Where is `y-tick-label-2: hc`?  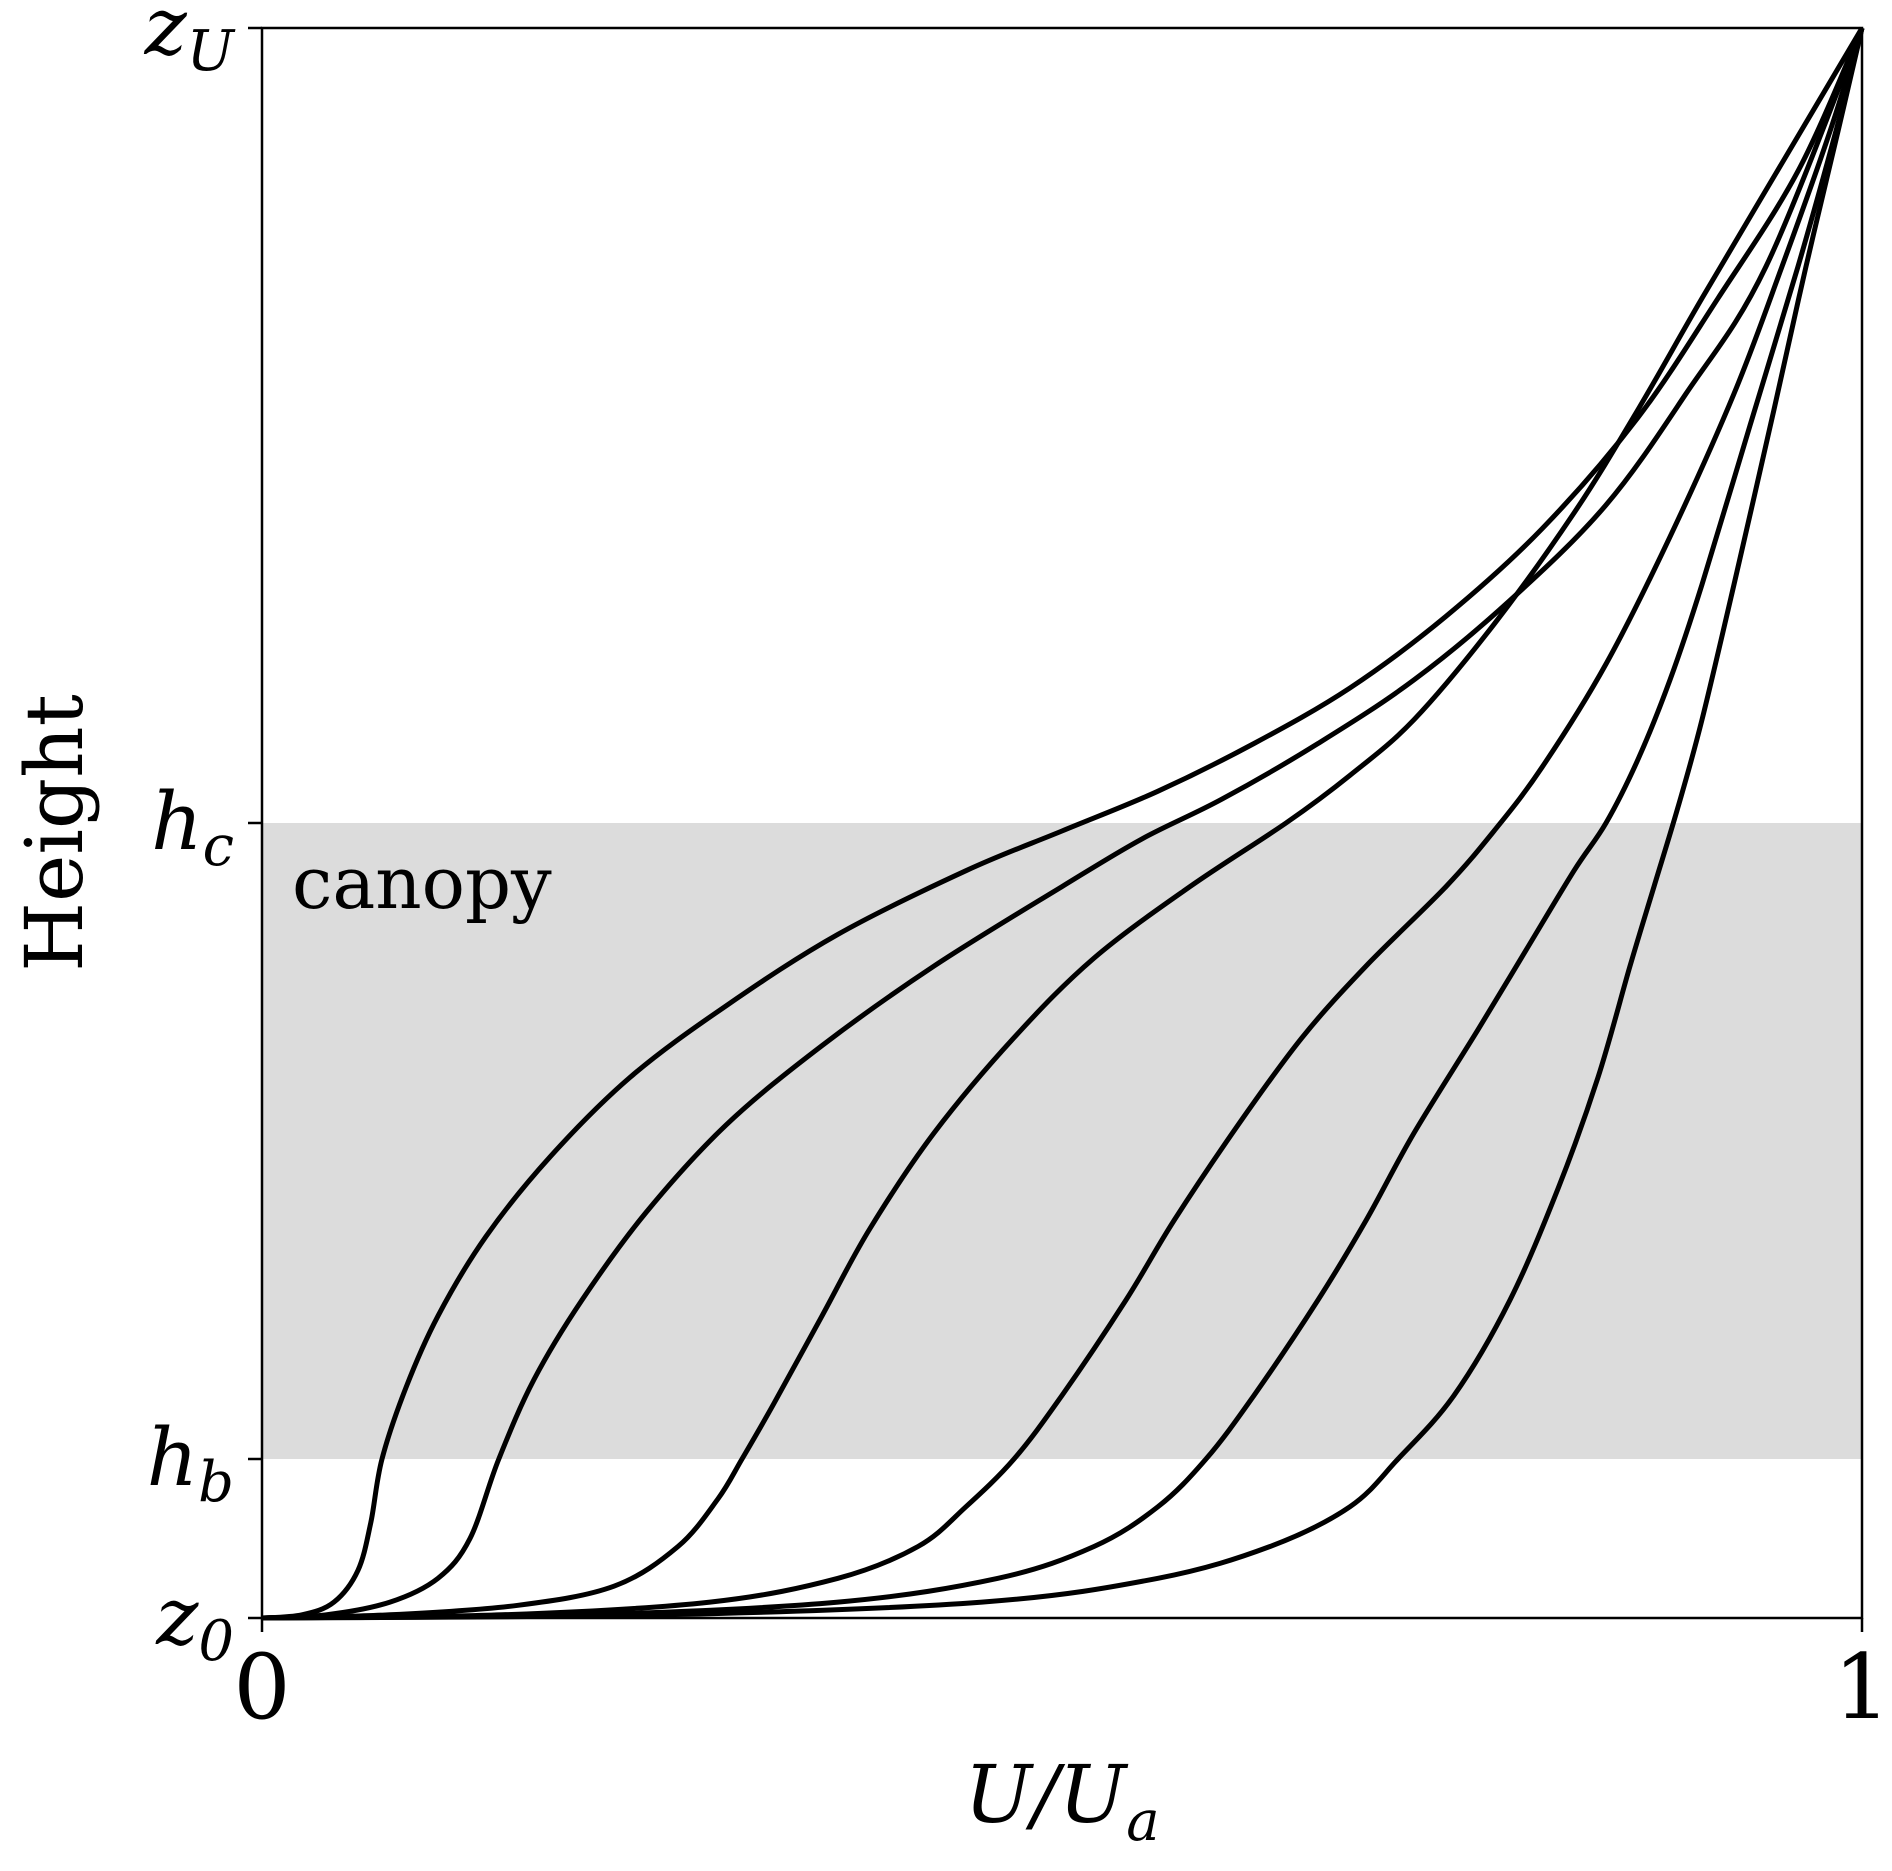 y-tick-label-2: hc is located at coordinates (192, 827).